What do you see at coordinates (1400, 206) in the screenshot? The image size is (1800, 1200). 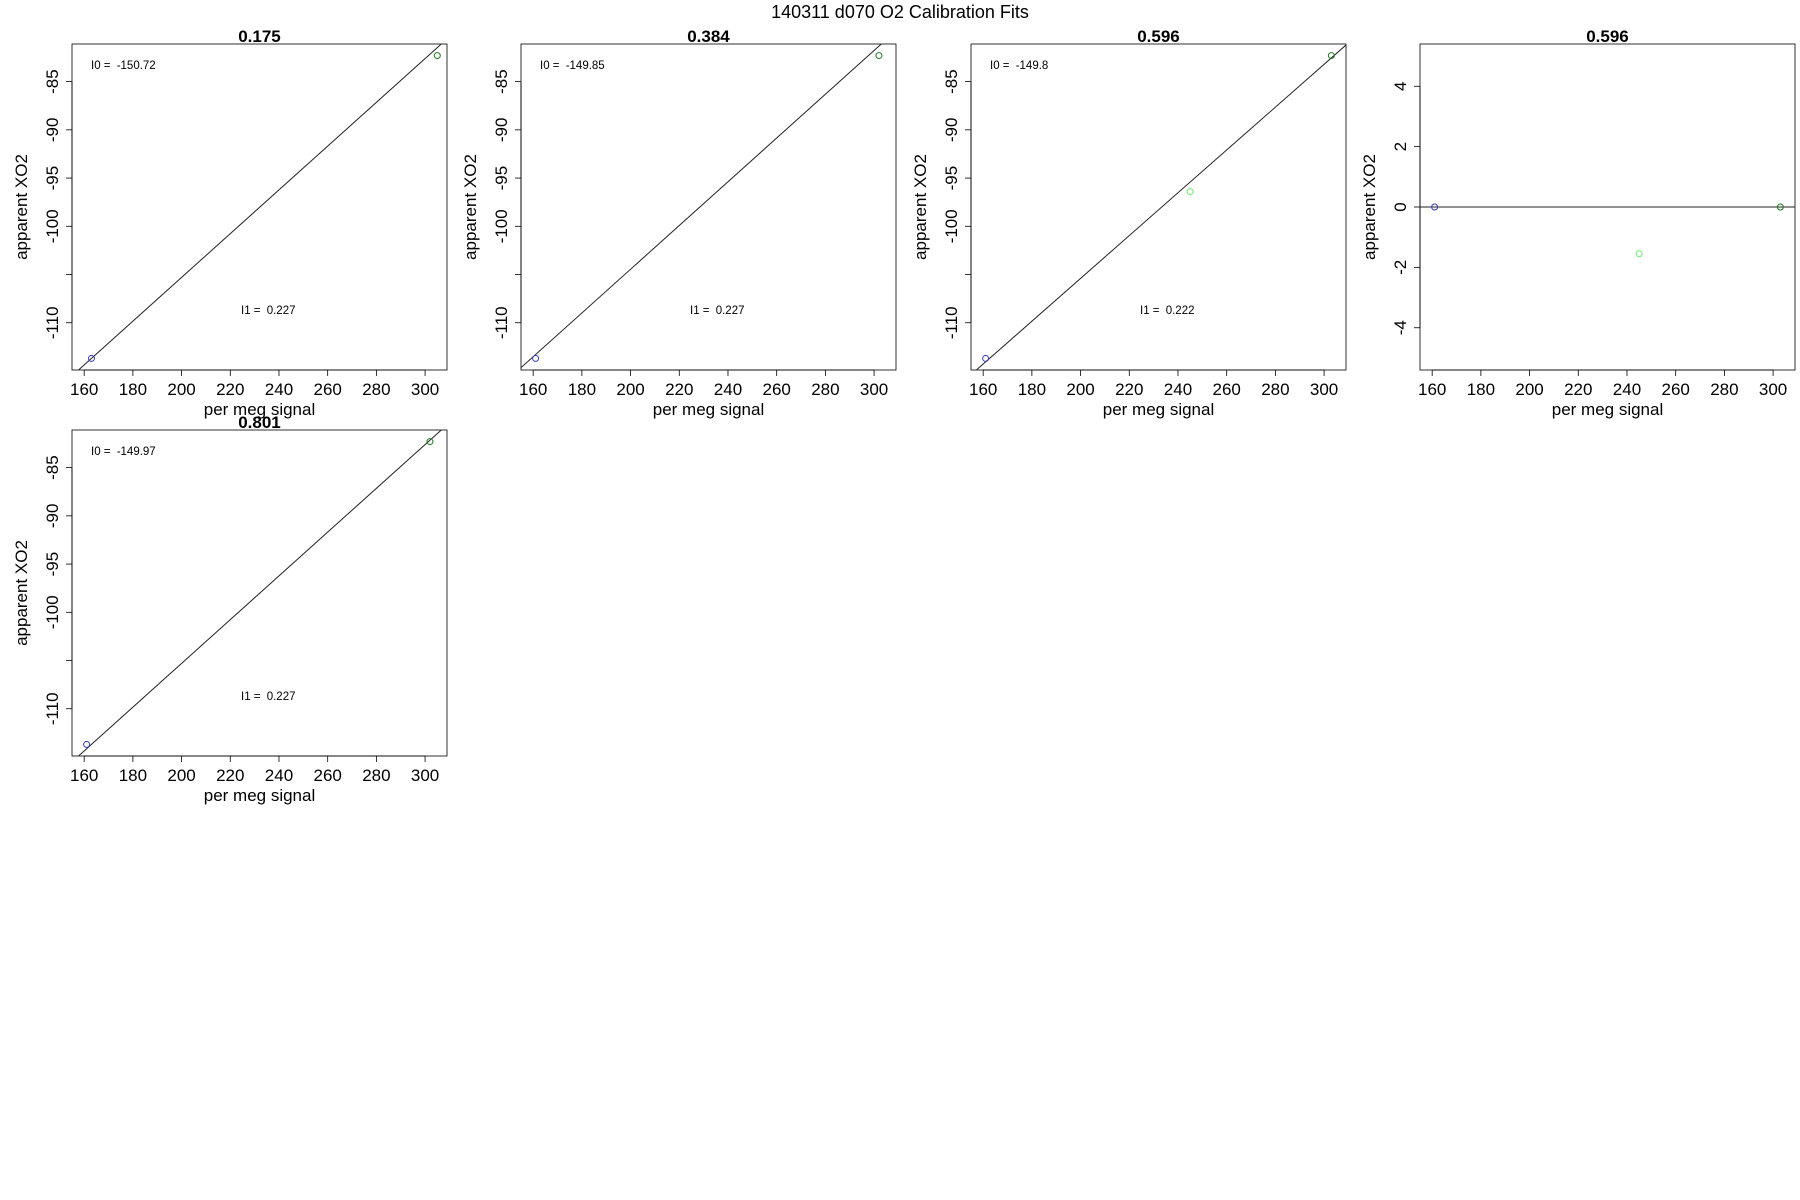 I see `y-tick-label: 0` at bounding box center [1400, 206].